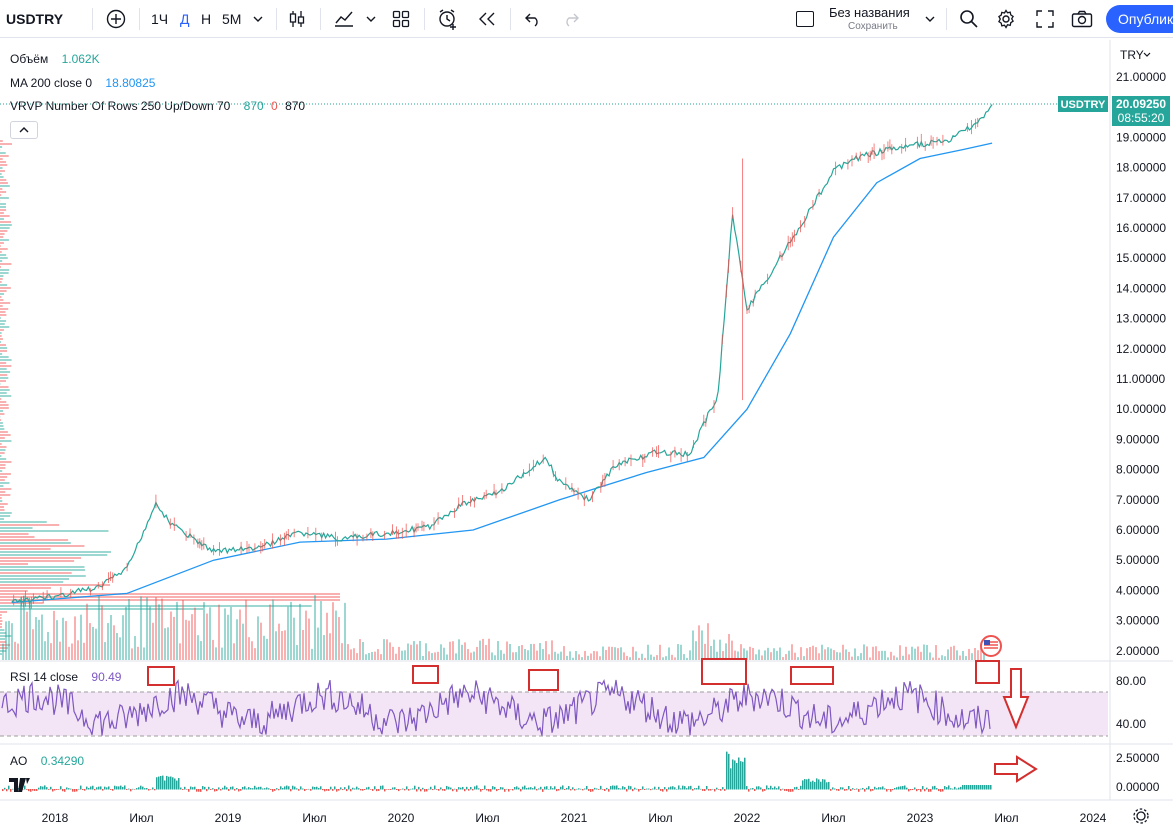 This screenshot has height=829, width=1173. Describe the element at coordinates (160, 19) in the screenshot. I see `interval-1h: 1Ч` at that location.